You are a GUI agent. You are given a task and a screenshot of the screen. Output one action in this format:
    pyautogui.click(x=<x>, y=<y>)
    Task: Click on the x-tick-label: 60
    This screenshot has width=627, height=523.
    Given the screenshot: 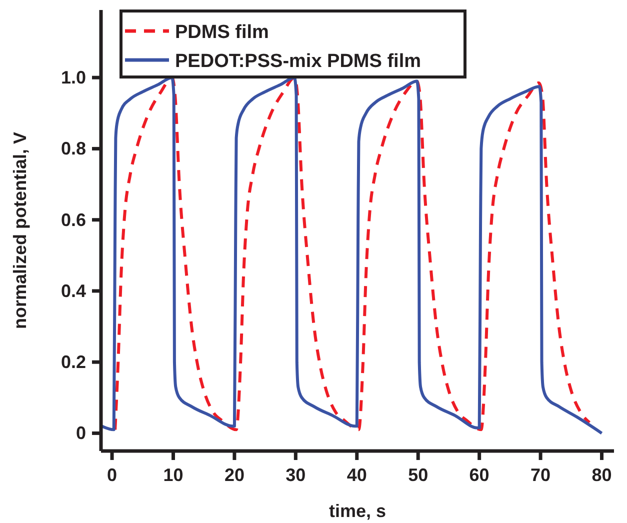 What is the action you would take?
    pyautogui.click(x=479, y=475)
    